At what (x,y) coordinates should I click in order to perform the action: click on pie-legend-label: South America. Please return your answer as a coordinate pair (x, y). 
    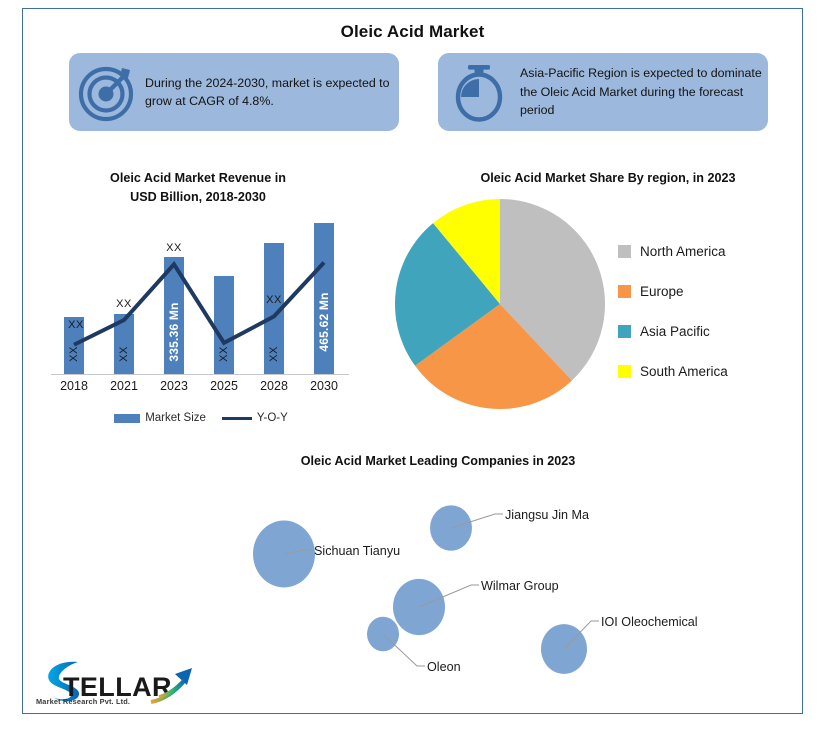
    Looking at the image, I should click on (684, 371).